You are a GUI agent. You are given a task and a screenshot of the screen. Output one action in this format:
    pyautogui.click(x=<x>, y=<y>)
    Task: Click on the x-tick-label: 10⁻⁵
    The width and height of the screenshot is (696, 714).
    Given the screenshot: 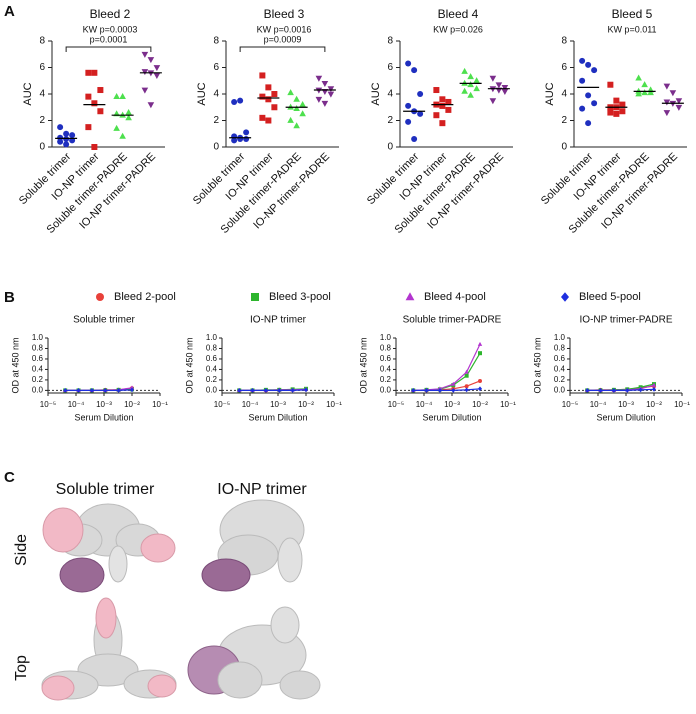 What is the action you would take?
    pyautogui.click(x=396, y=404)
    